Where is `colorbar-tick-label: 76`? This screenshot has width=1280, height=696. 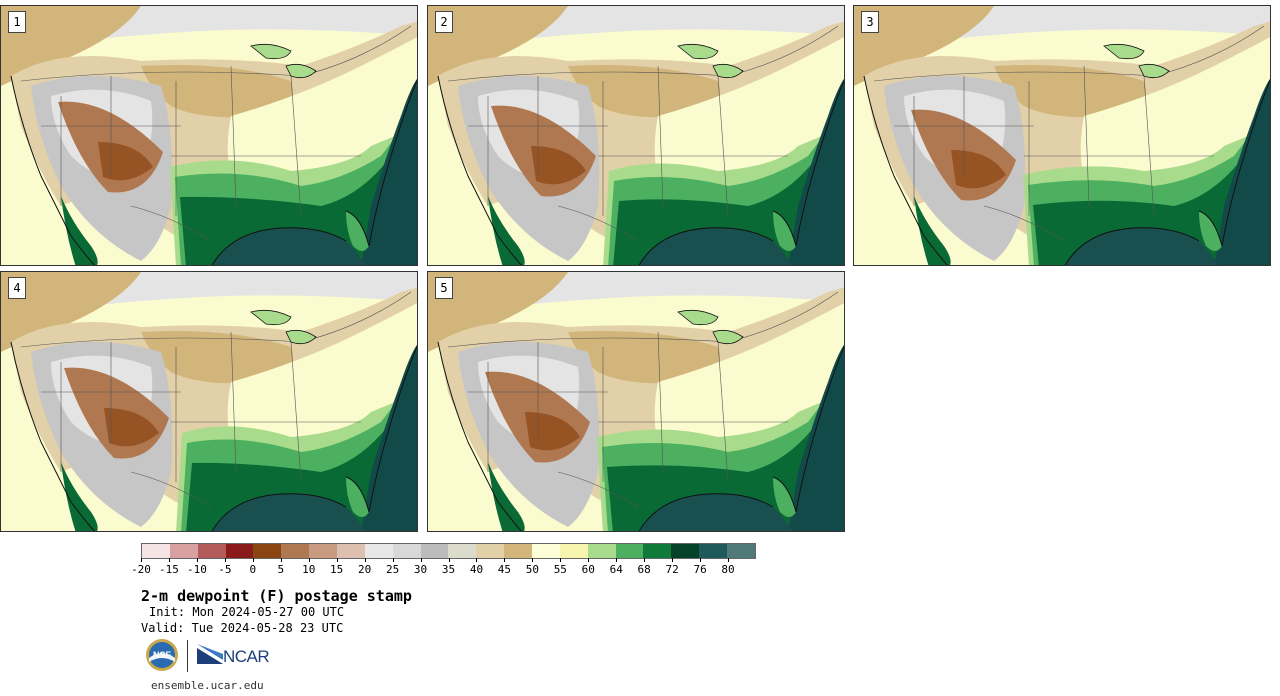 colorbar-tick-label: 76 is located at coordinates (700, 569).